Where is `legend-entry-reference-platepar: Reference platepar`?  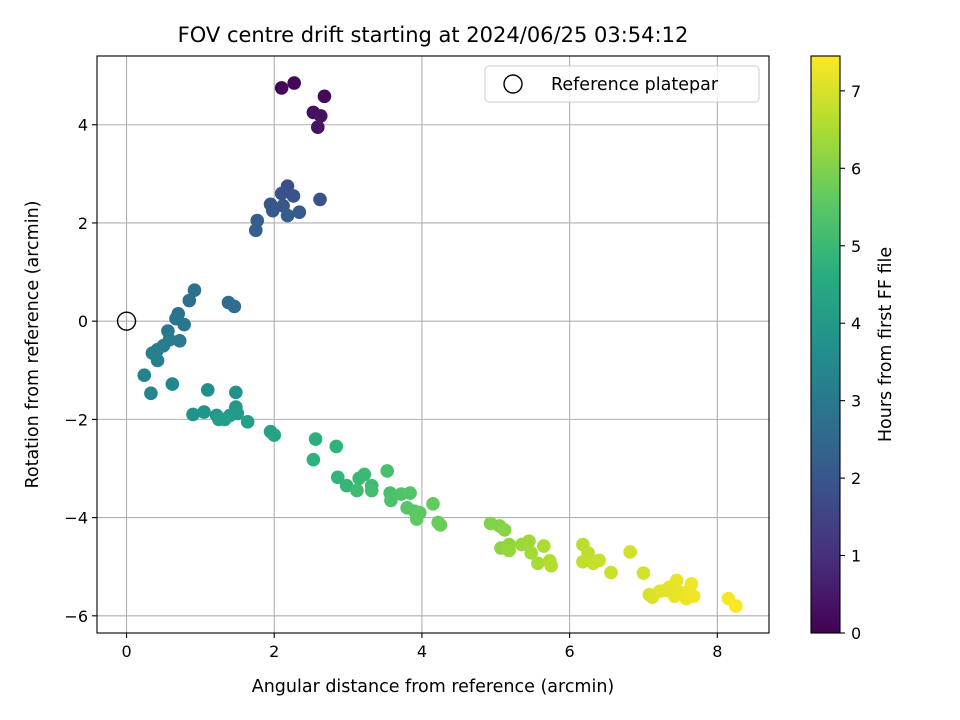
legend-entry-reference-platepar: Reference platepar is located at coordinates (635, 85).